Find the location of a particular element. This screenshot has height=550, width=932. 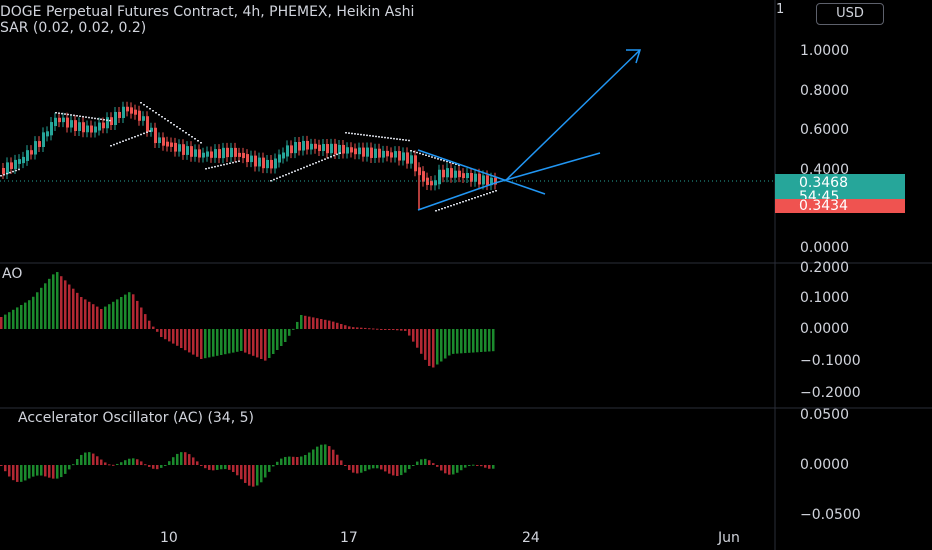

sar-legend: SAR (0.02, 0.02, 0.2) is located at coordinates (73, 28).